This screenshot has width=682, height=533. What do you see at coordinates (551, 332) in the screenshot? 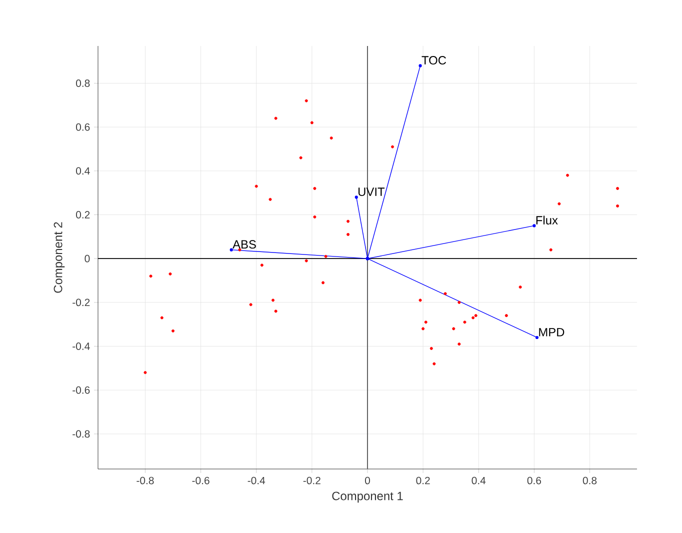
I see `series-label: MPD` at bounding box center [551, 332].